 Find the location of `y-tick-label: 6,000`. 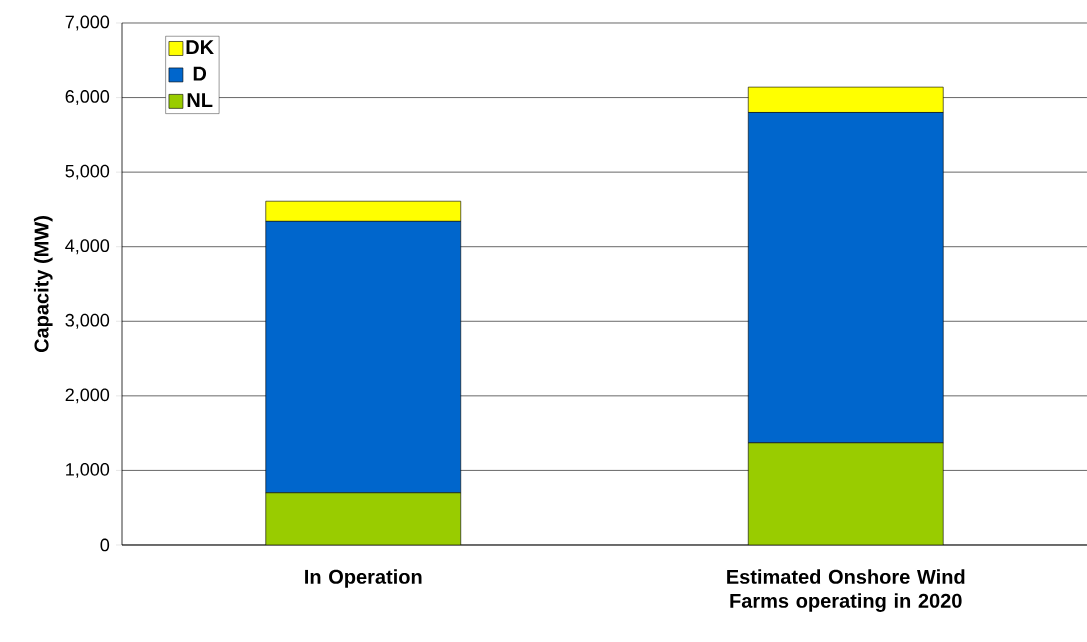

y-tick-label: 6,000 is located at coordinates (87, 97).